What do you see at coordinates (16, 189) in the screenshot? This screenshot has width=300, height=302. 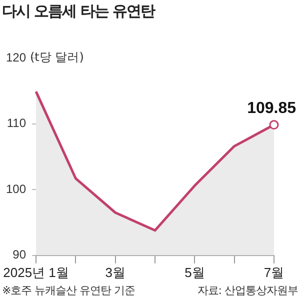 I see `y-tick-label: 100` at bounding box center [16, 189].